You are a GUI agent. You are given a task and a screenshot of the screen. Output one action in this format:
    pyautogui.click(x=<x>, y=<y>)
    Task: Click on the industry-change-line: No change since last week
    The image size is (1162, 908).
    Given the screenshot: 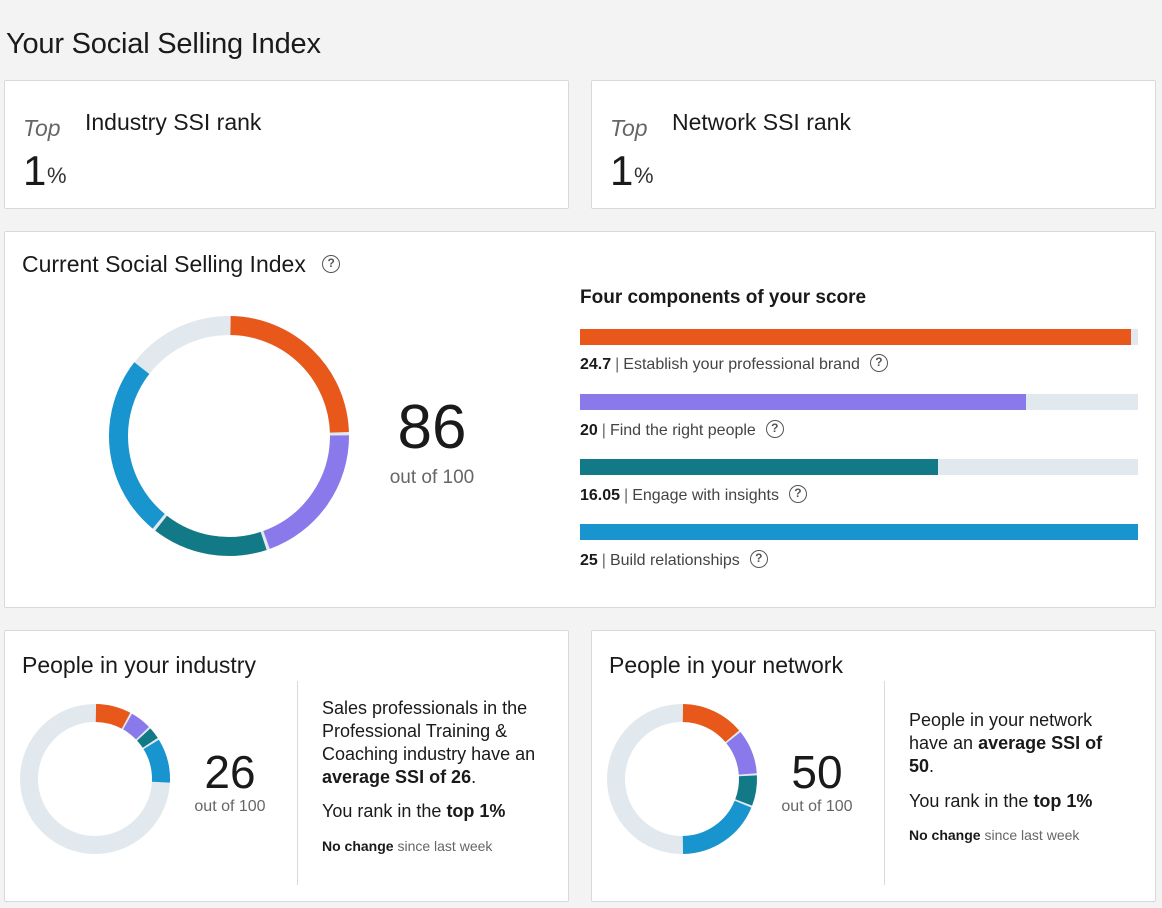 What is the action you would take?
    pyautogui.click(x=407, y=846)
    